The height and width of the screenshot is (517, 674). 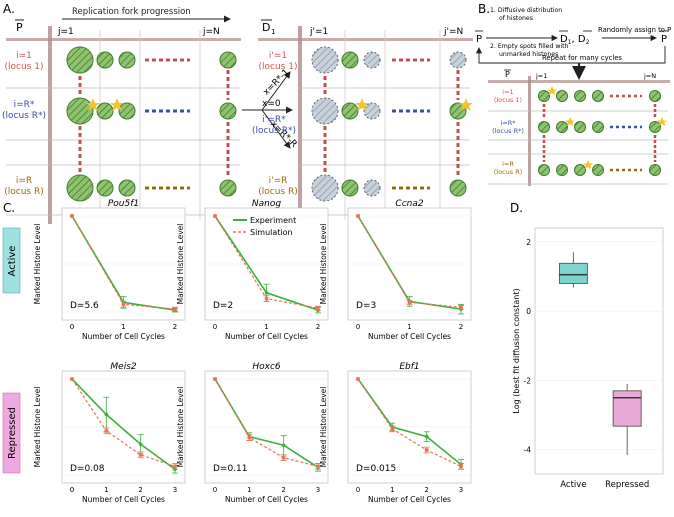 I want to click on b-step1-line2: of histones, so click(x=516, y=18).